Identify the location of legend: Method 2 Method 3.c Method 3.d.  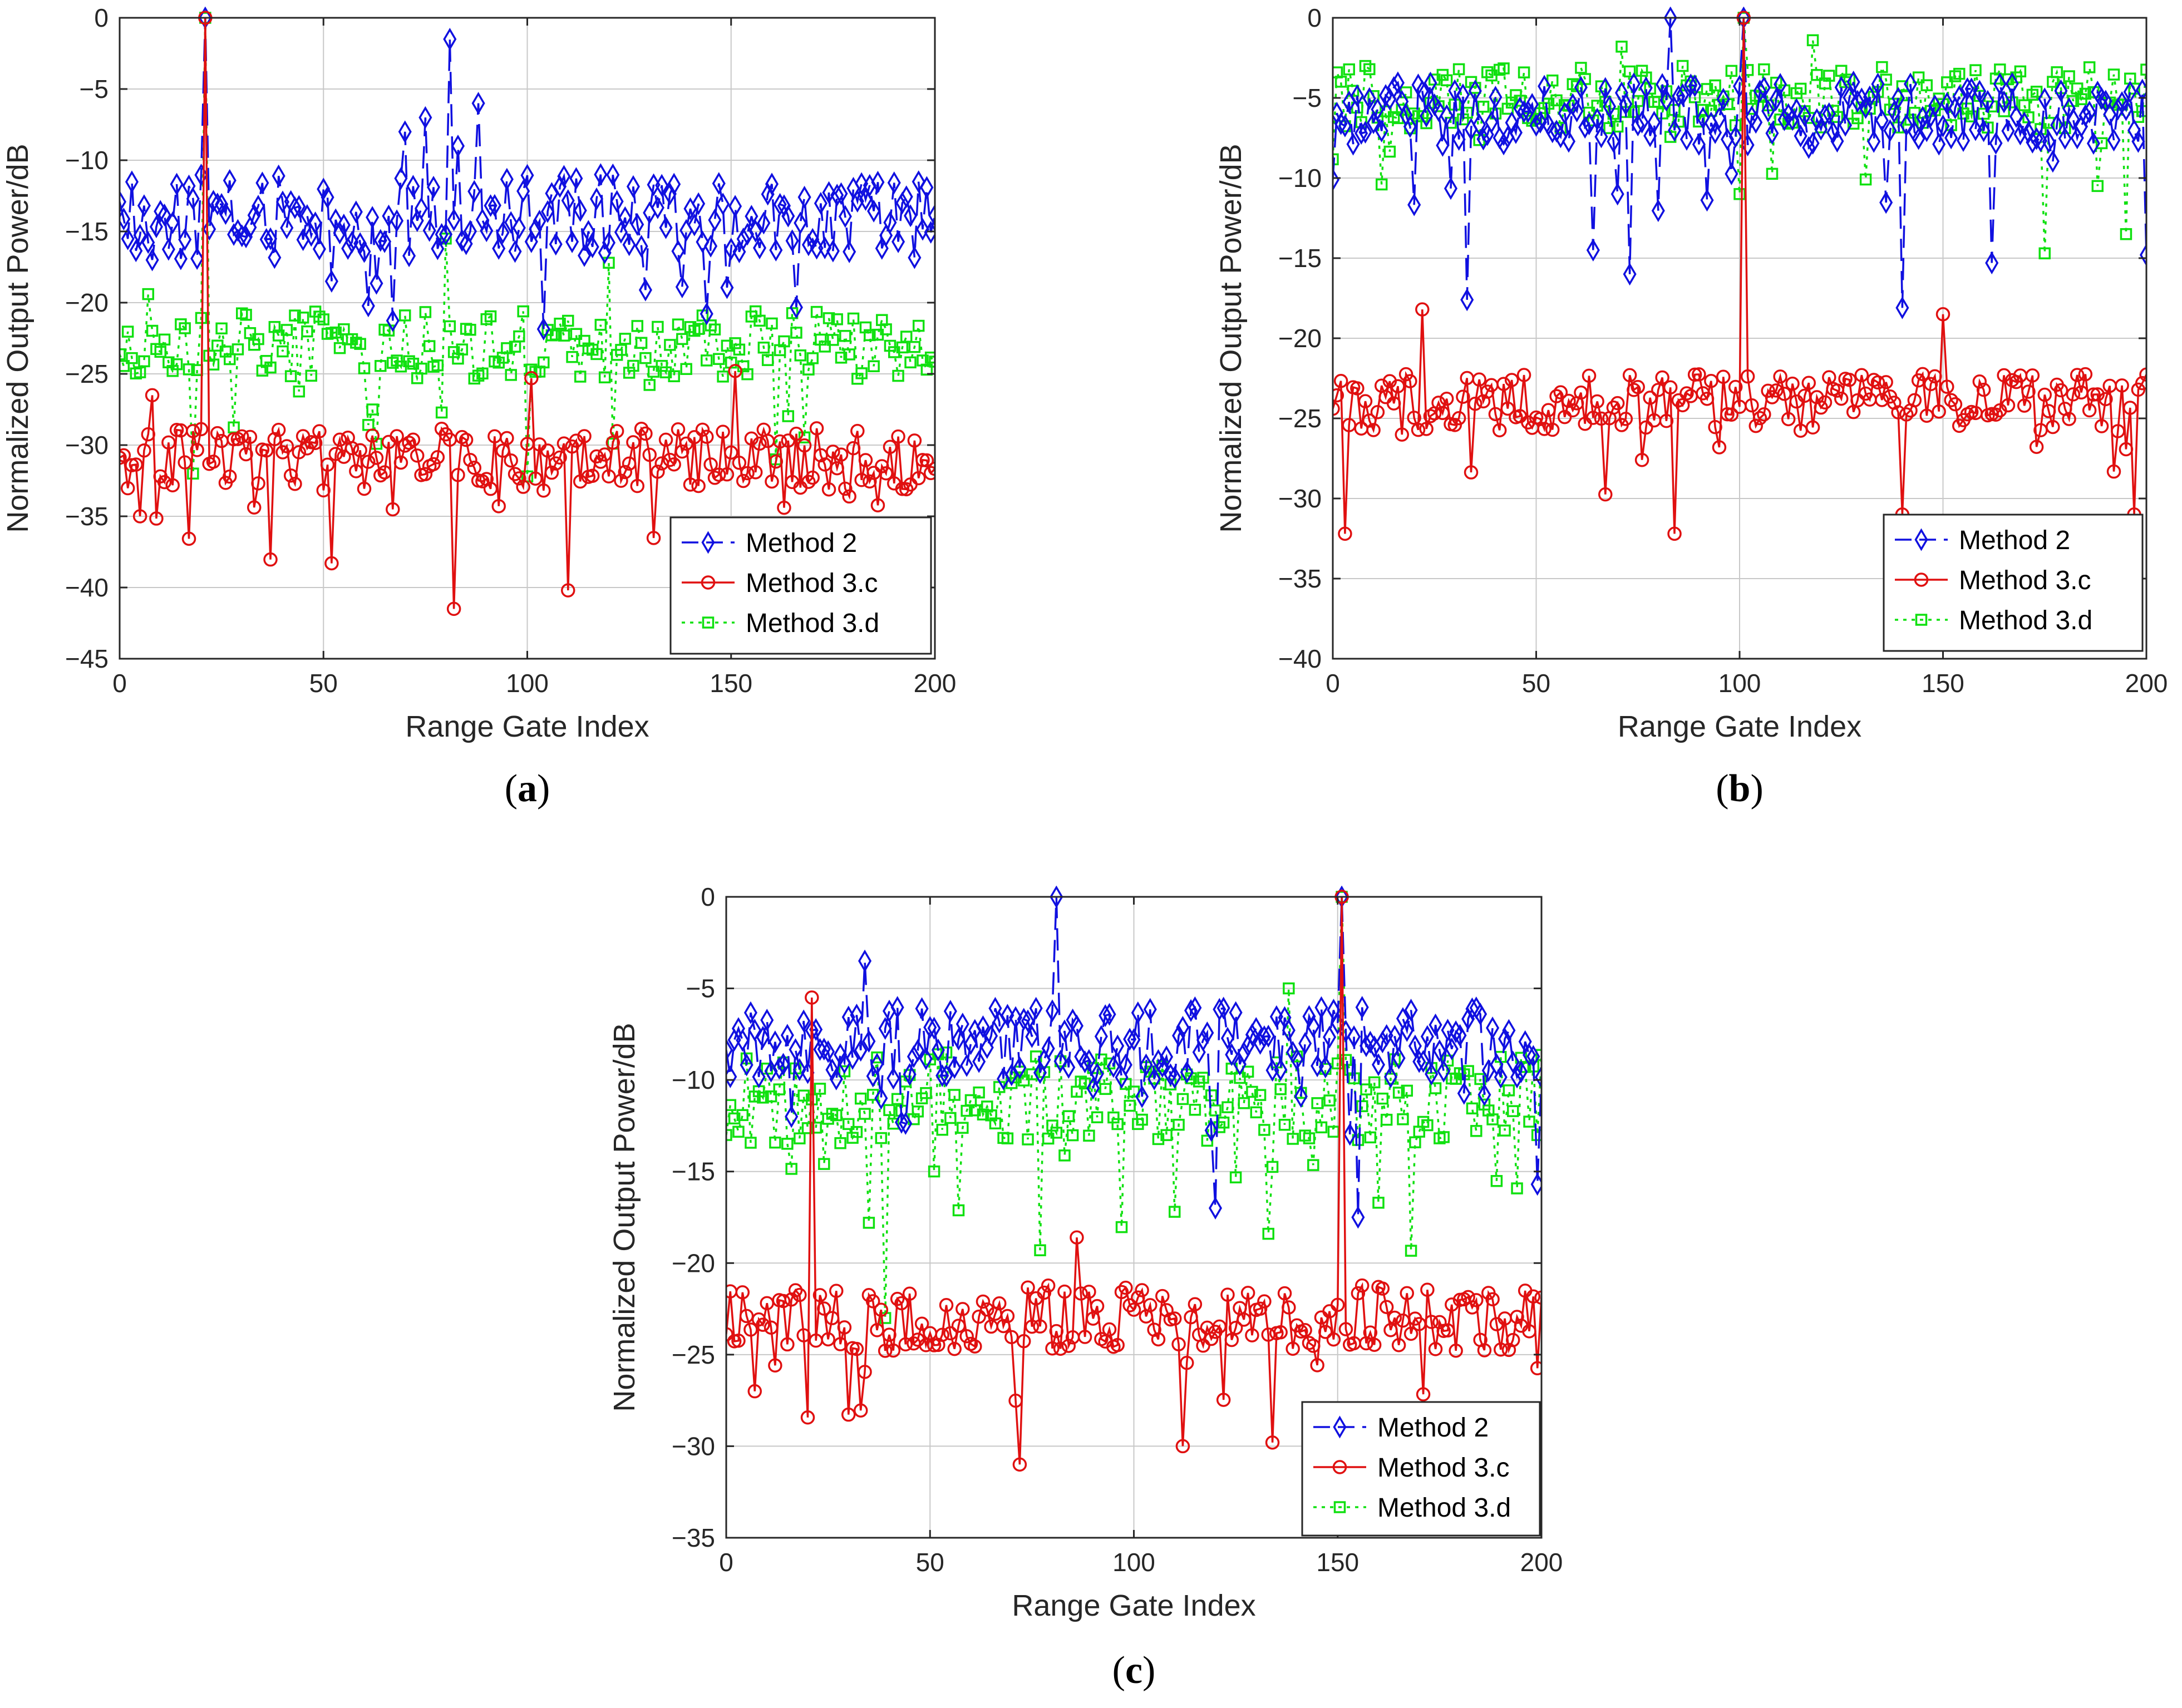
(800, 585).